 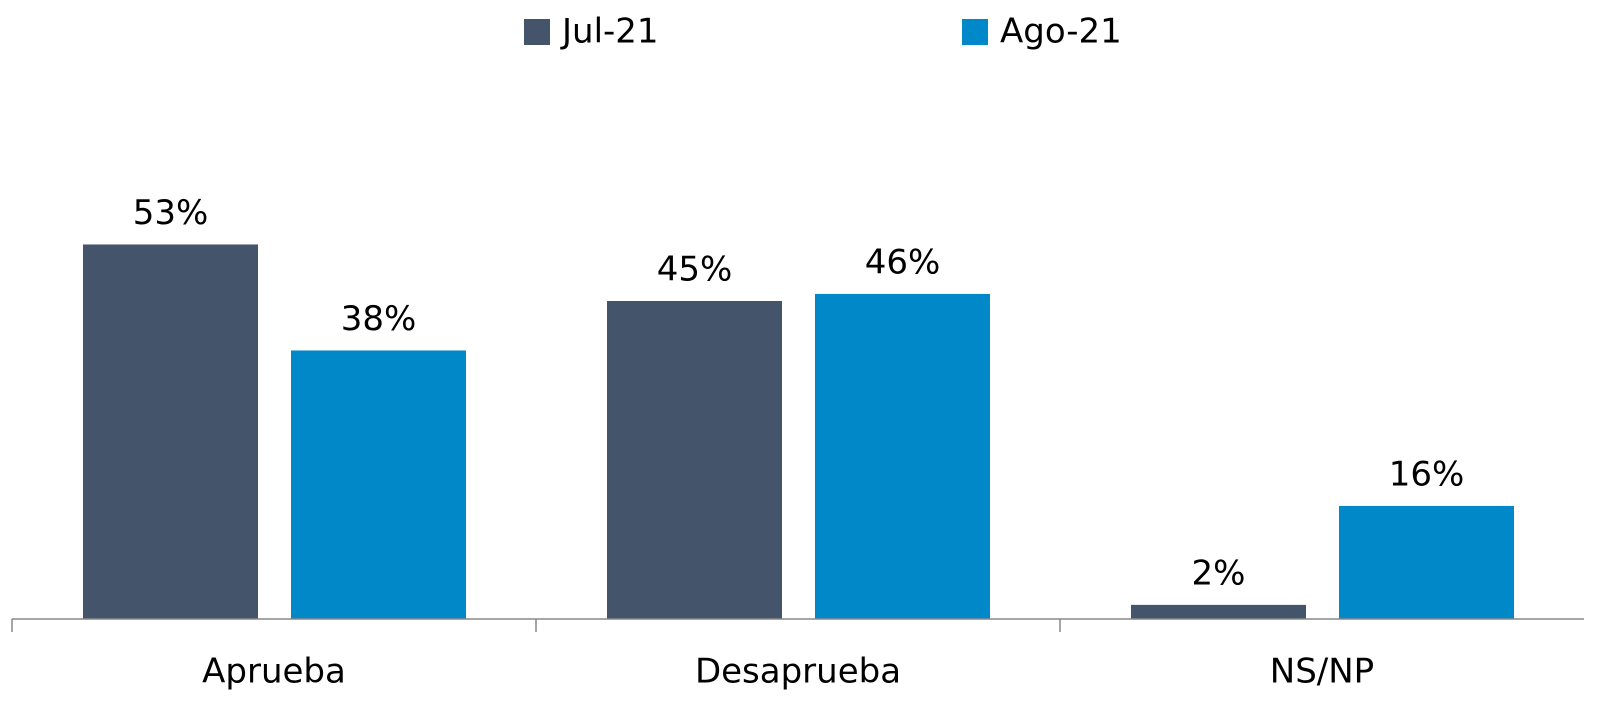 I want to click on value-label: 45%, so click(x=695, y=270).